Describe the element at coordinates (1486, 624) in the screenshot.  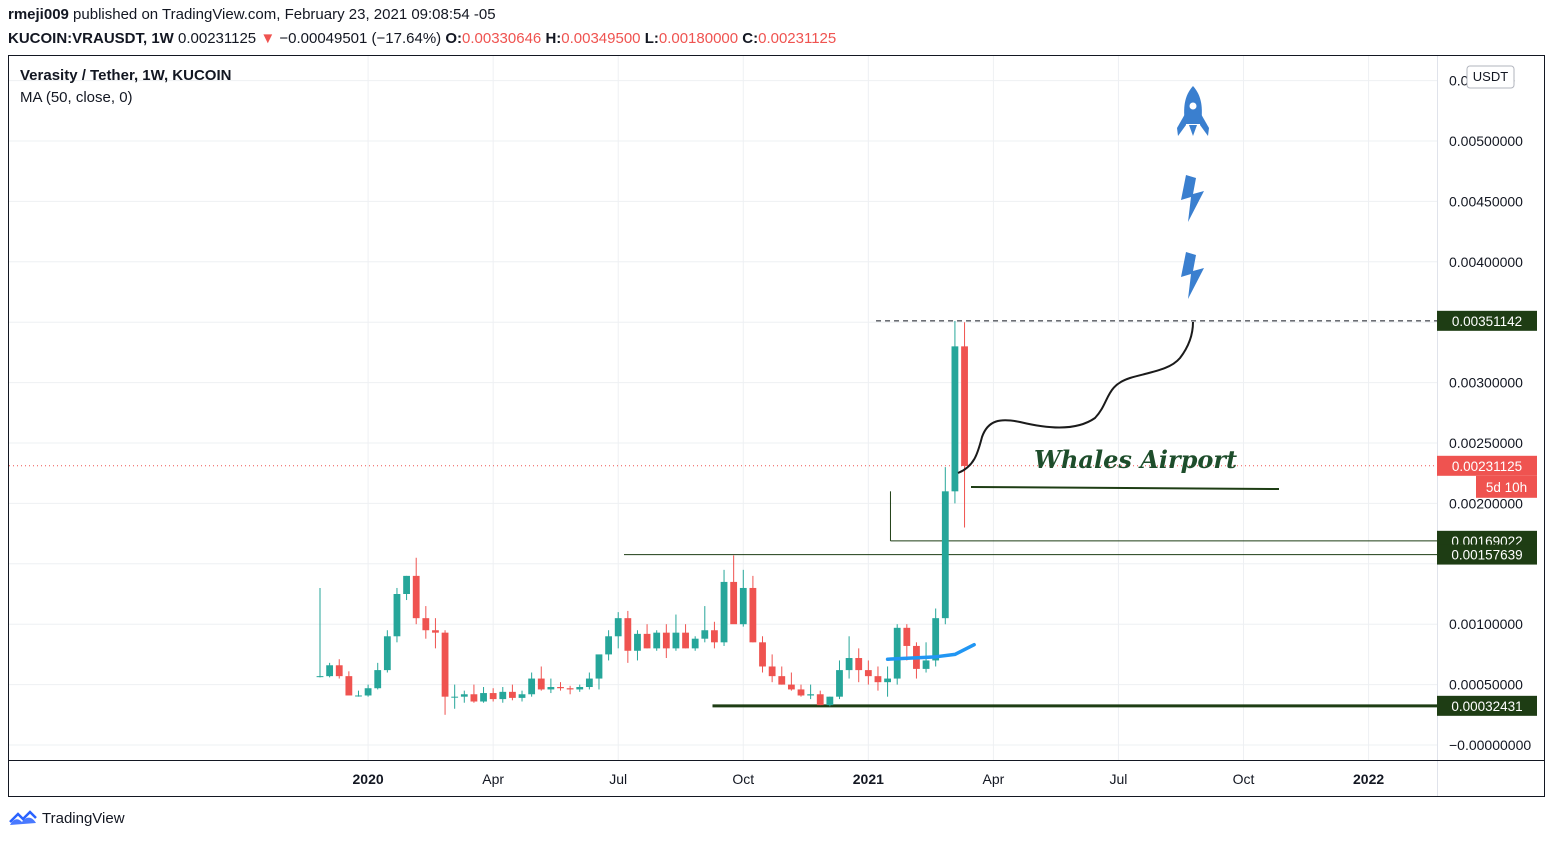
I see `price-tick-label: 0.00100000` at that location.